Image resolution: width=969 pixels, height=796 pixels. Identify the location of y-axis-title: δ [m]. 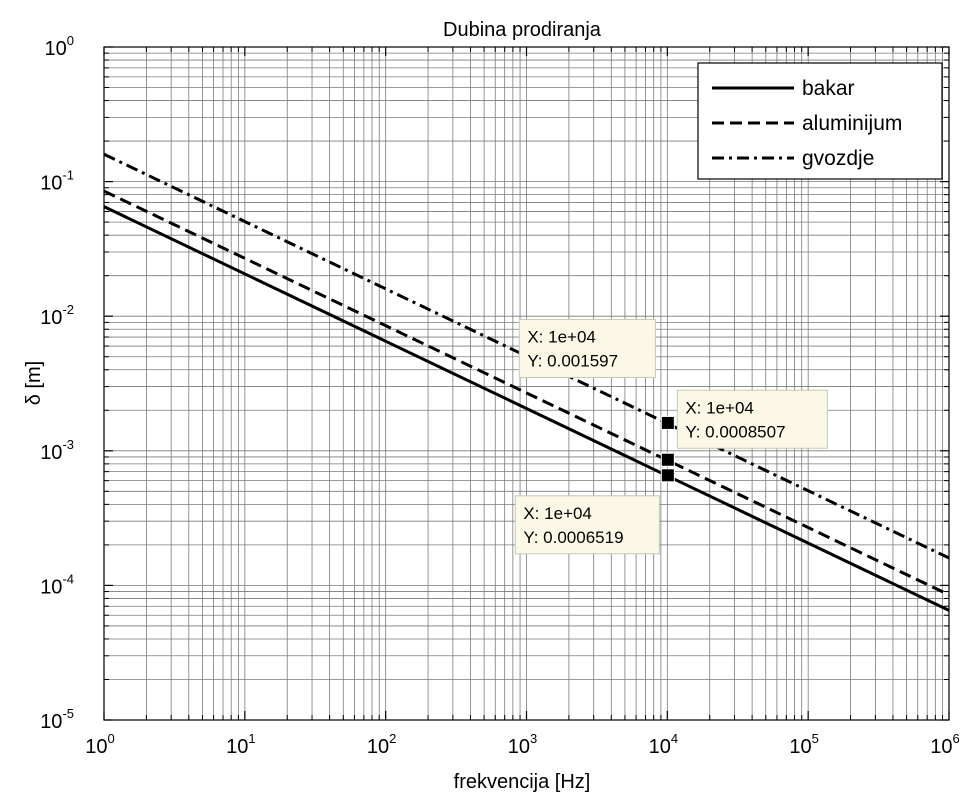
(34, 383).